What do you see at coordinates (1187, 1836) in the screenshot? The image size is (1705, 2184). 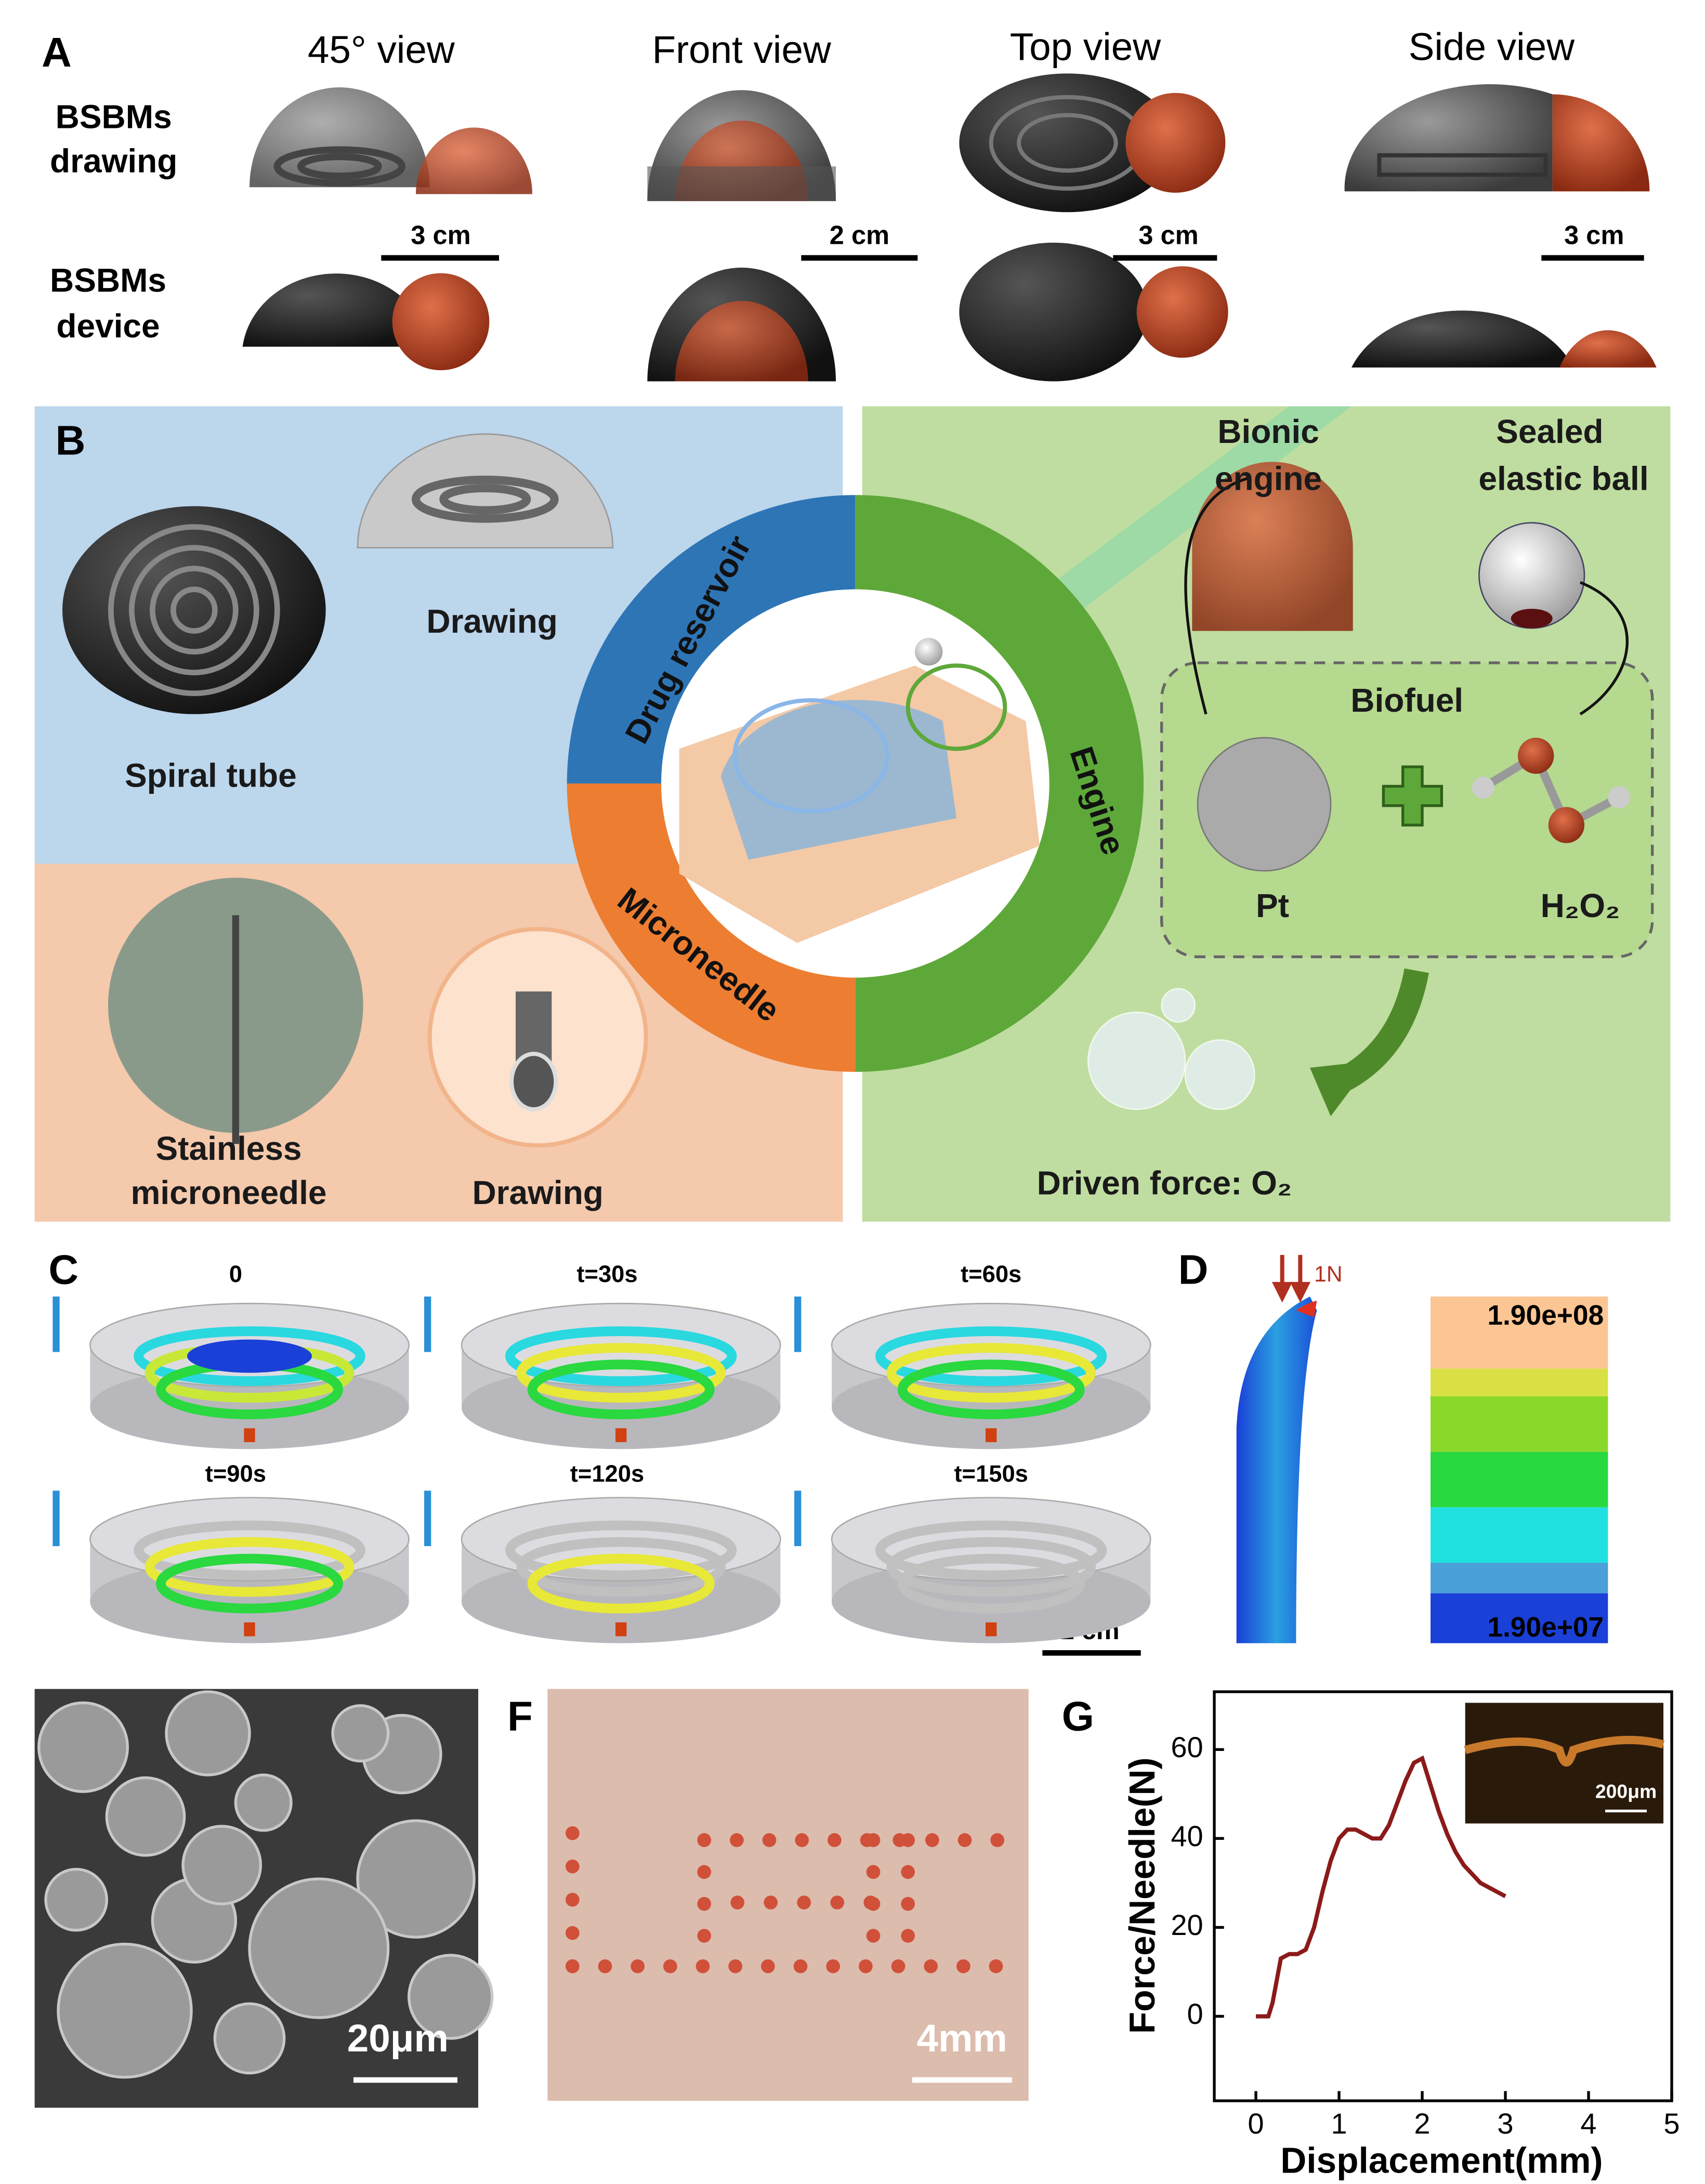 I see `y-tick-label: 40` at bounding box center [1187, 1836].